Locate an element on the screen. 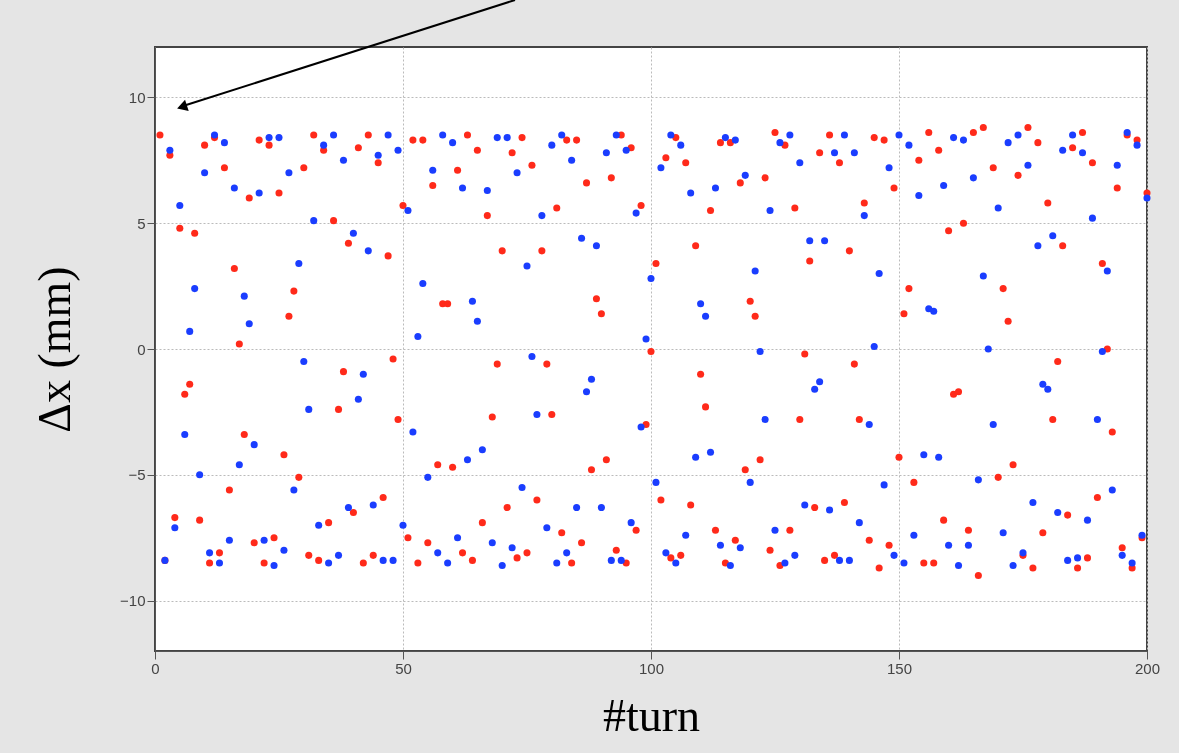 Image resolution: width=1179 pixels, height=753 pixels. y-tick-label: 0 is located at coordinates (141, 349).